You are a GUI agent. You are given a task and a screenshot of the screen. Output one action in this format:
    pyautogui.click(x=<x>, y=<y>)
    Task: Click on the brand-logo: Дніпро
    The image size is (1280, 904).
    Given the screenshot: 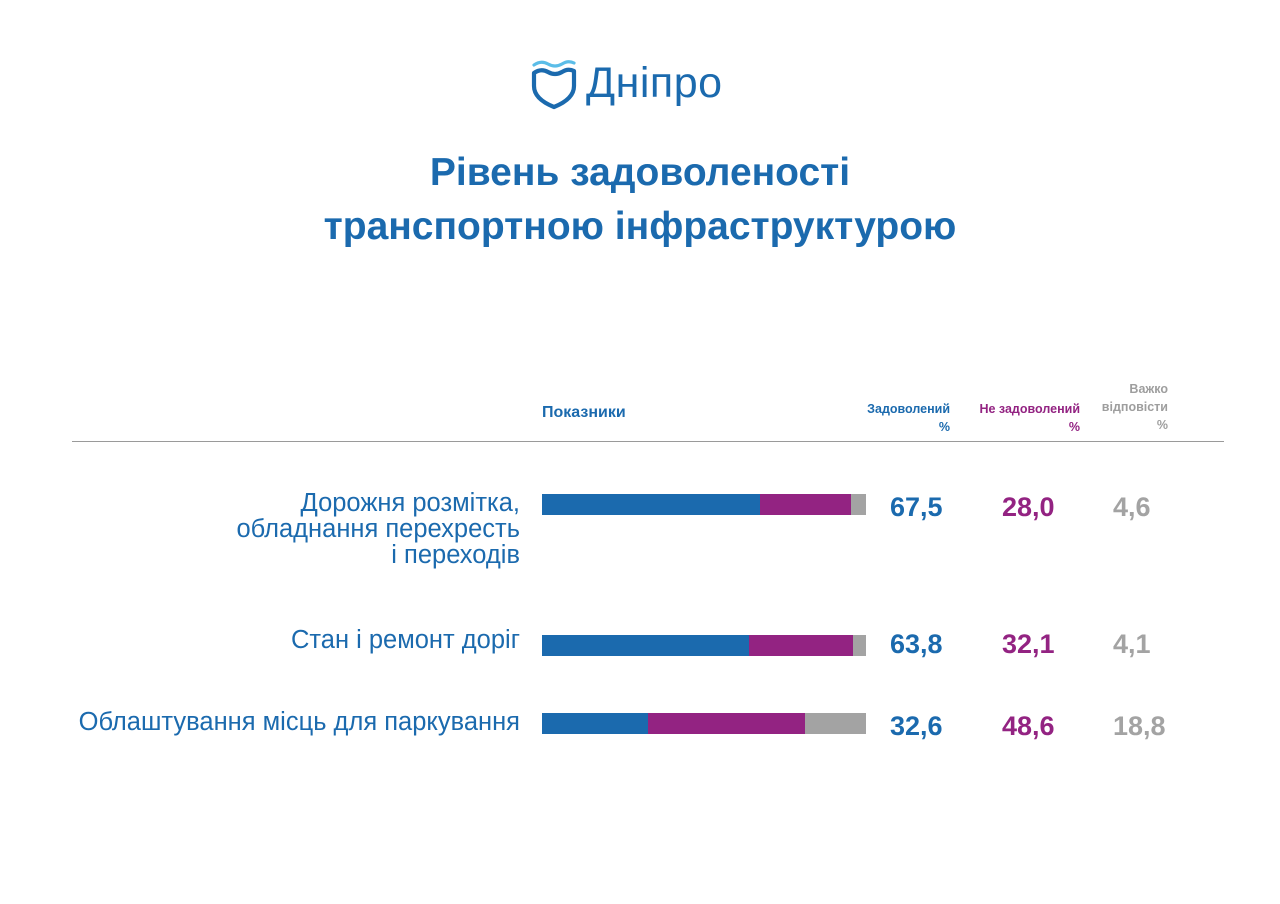 What is the action you would take?
    pyautogui.click(x=625, y=83)
    